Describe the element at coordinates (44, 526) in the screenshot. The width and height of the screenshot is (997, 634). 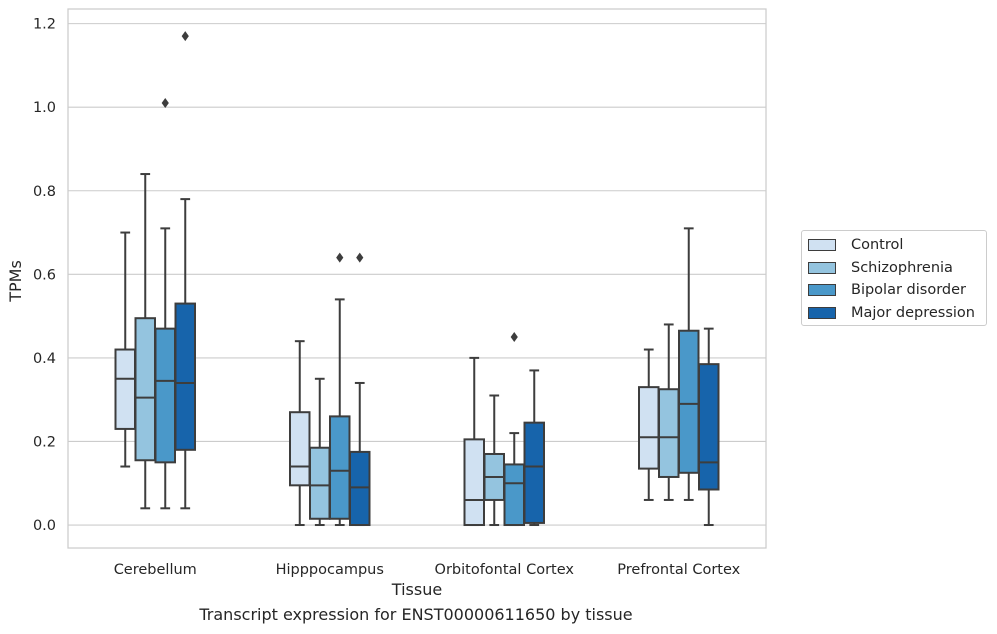
I see `y-tick-label: 0.0` at that location.